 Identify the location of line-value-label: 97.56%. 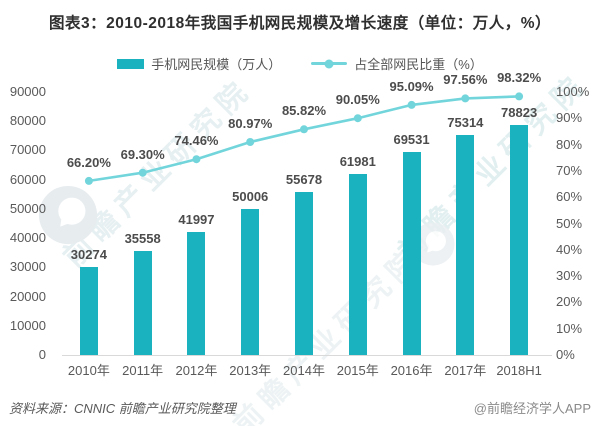
(465, 80).